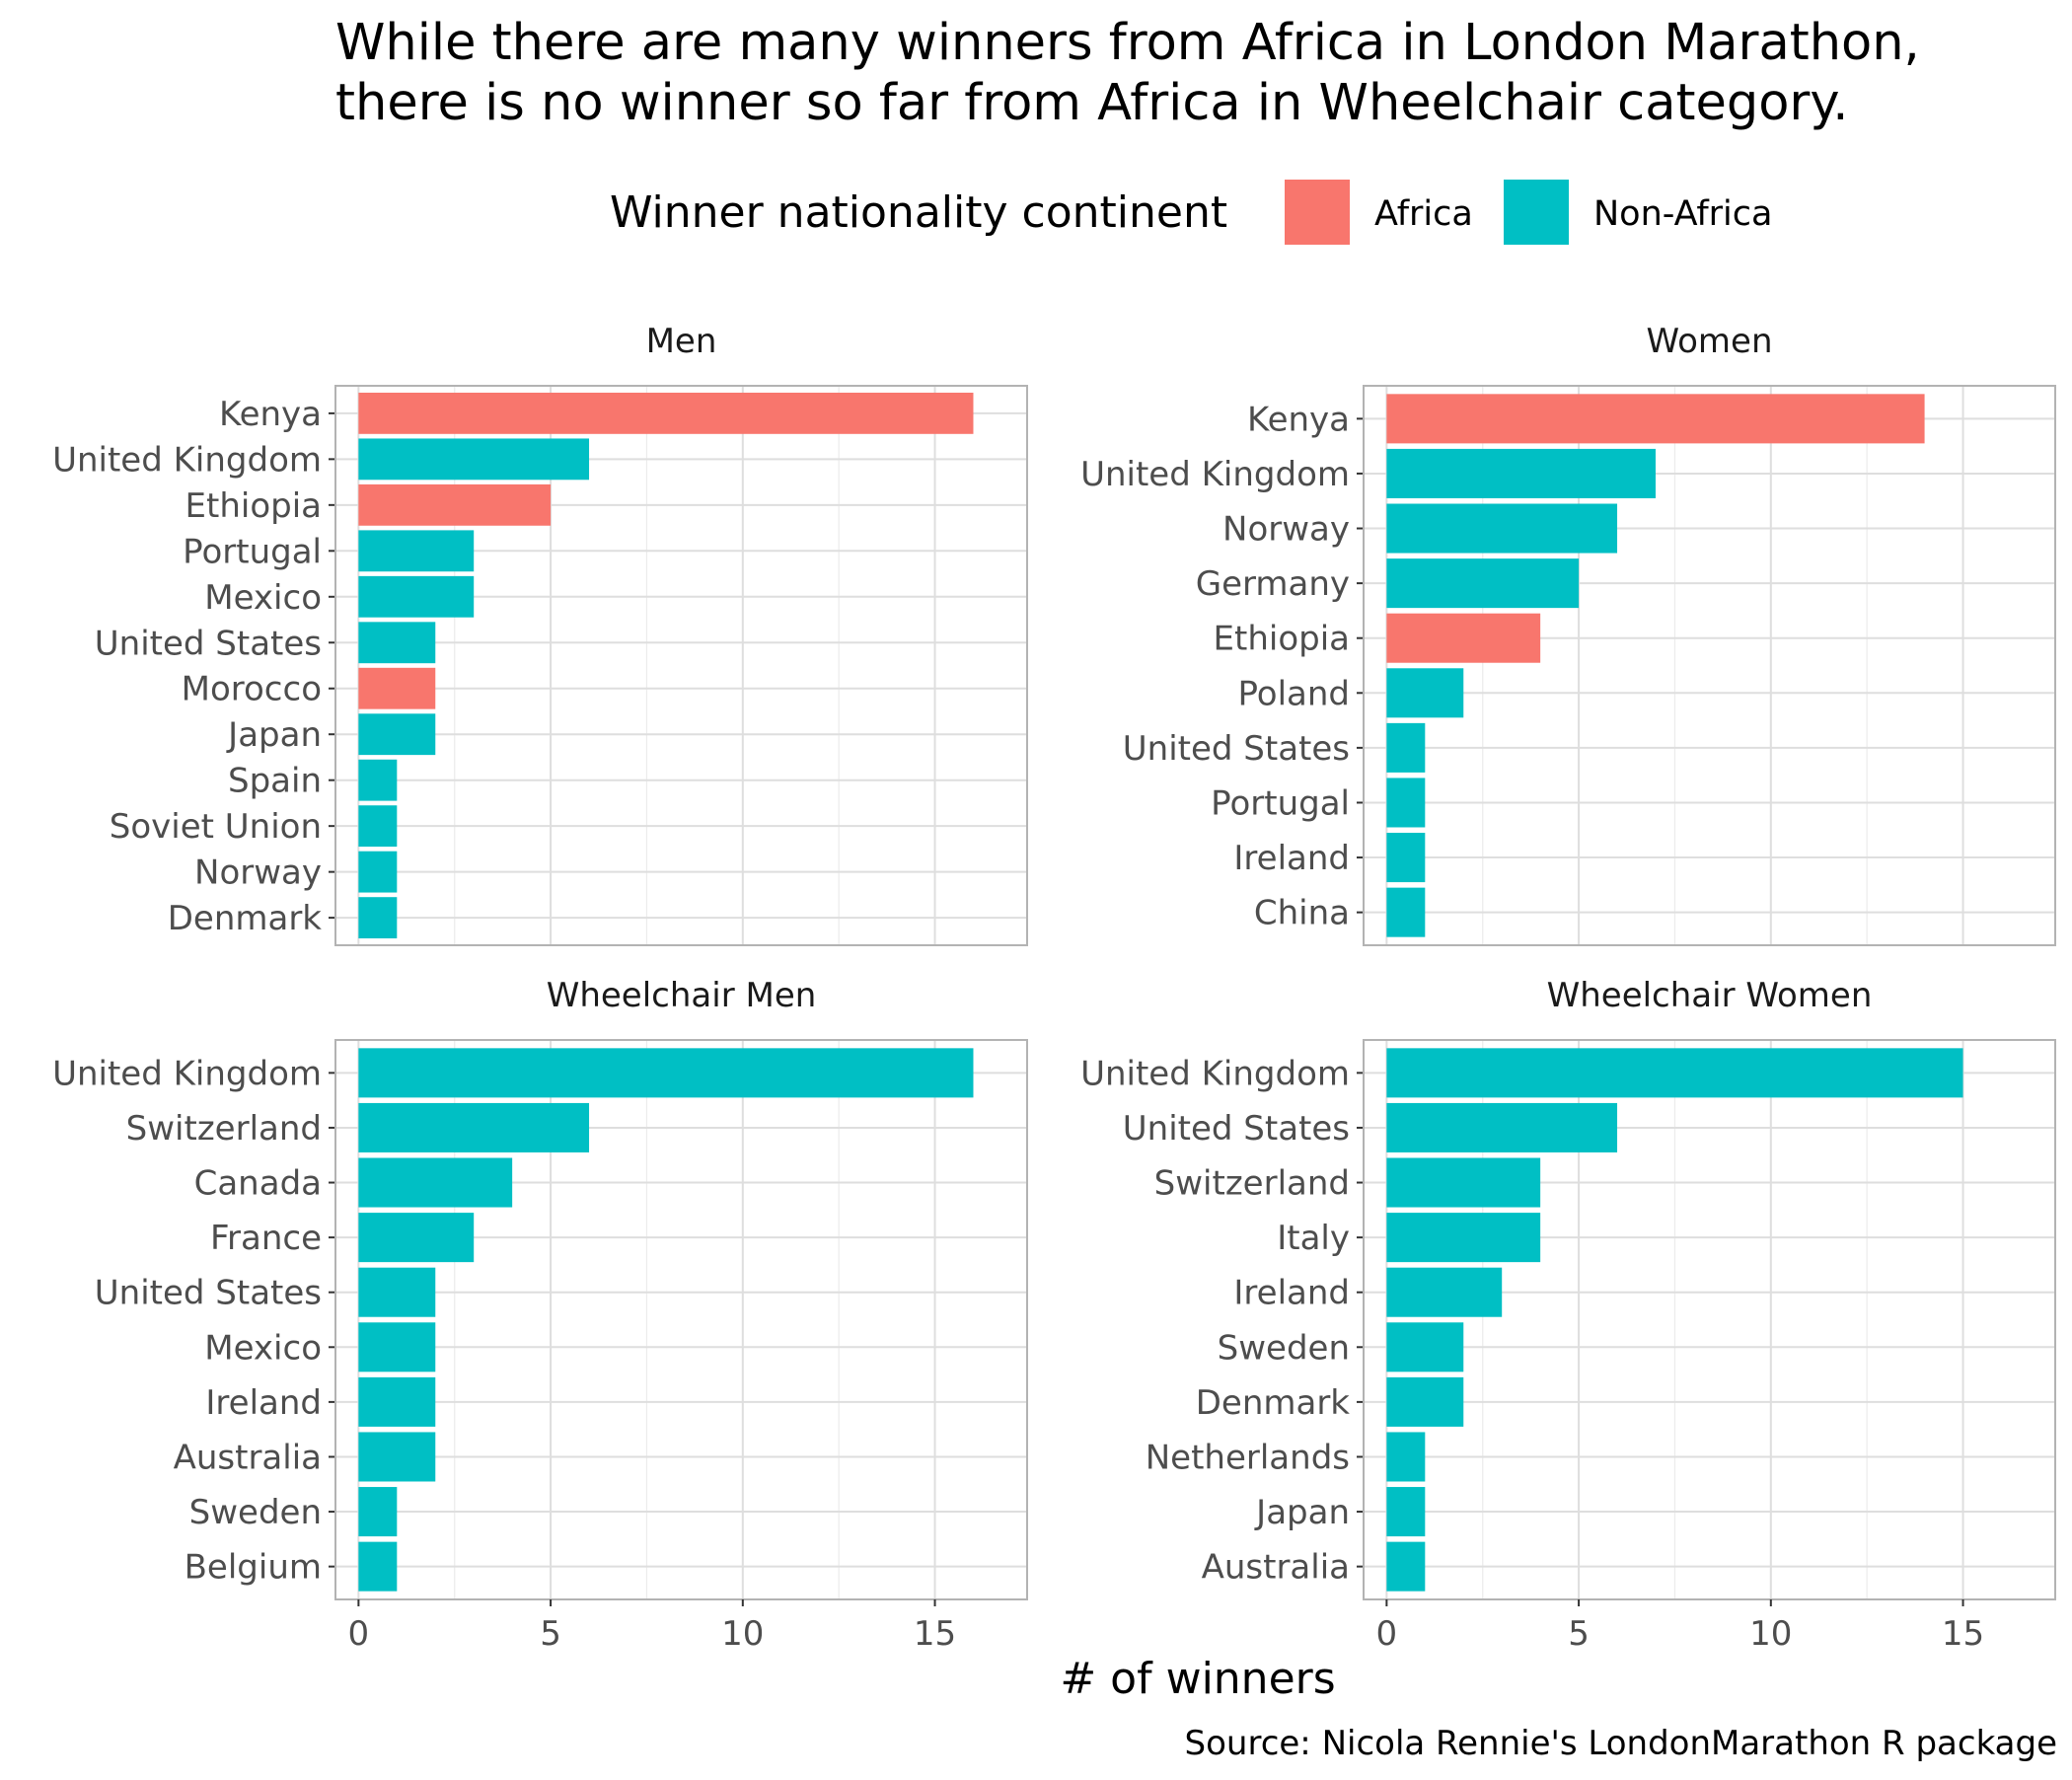 The image size is (2072, 1780). I want to click on y-tick-label: Canada, so click(258, 1184).